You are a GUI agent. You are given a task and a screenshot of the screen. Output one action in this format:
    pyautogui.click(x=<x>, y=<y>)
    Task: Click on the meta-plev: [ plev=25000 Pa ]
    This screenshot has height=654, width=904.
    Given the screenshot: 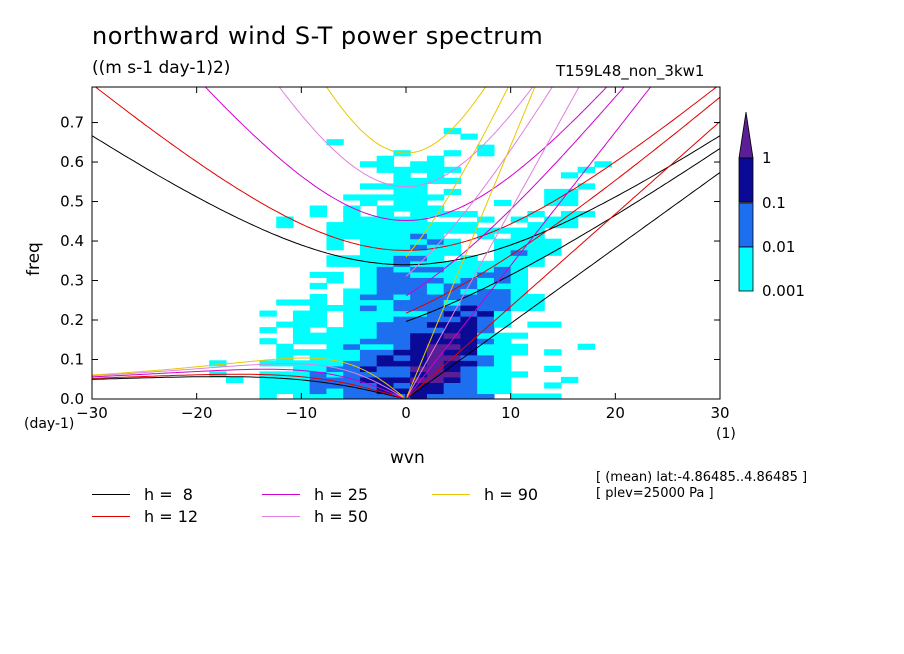 What is the action you would take?
    pyautogui.click(x=655, y=493)
    